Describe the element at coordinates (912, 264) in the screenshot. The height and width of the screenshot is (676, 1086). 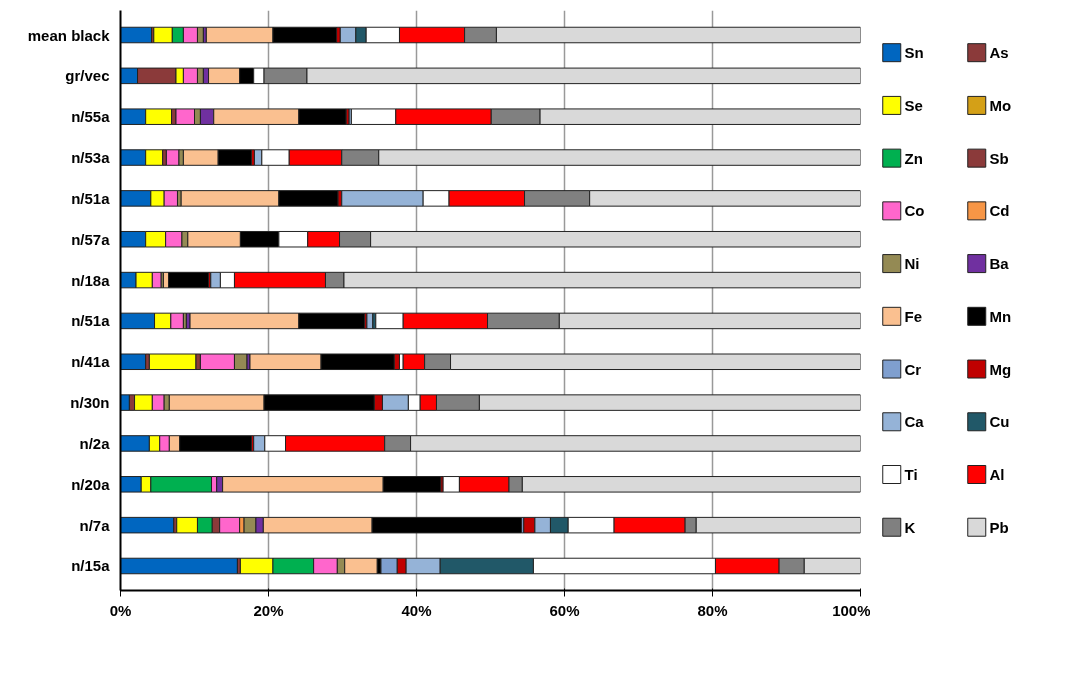
I see `legend-label: Ni` at that location.